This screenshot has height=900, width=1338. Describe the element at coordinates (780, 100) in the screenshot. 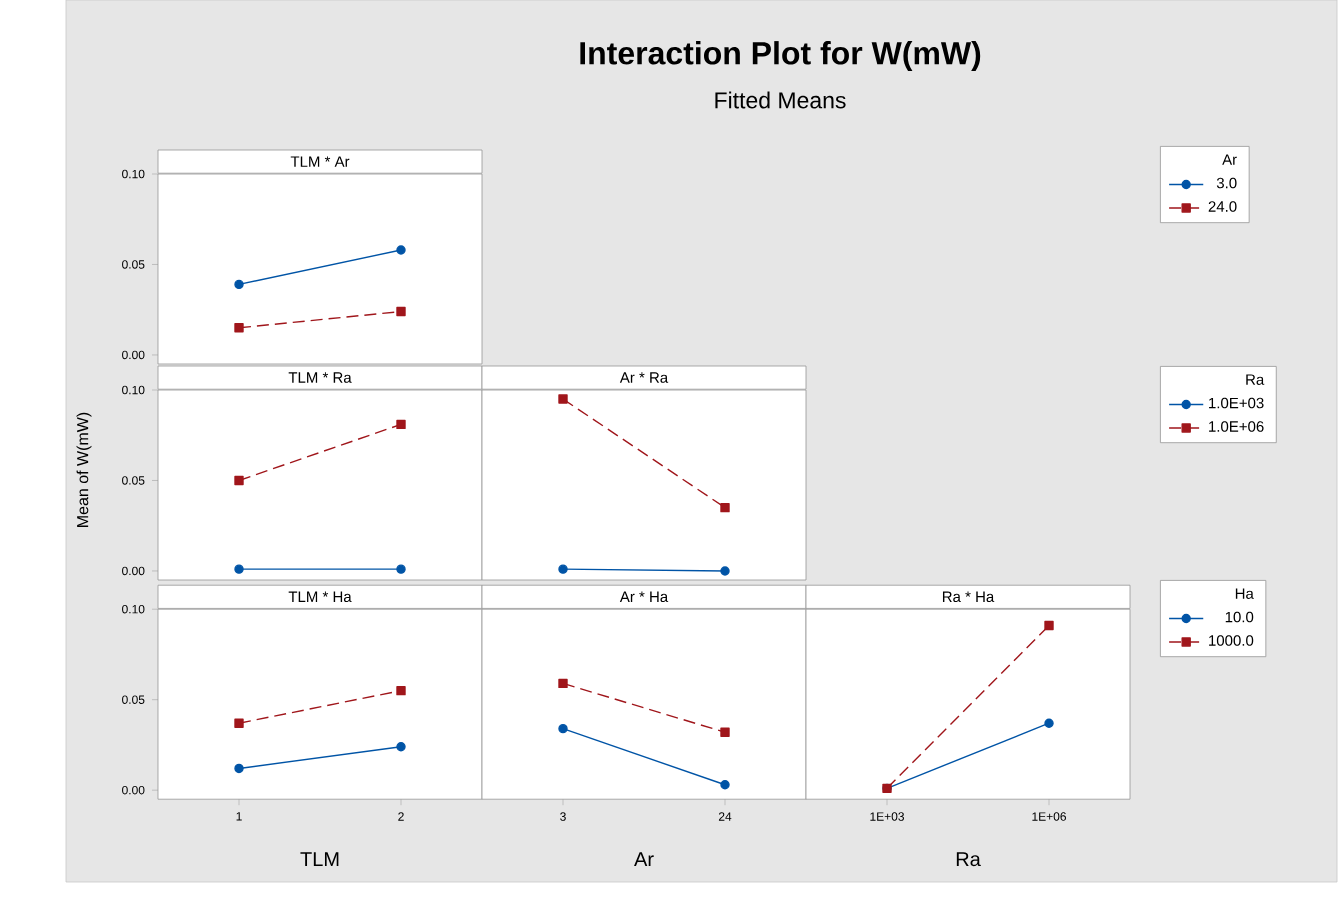

I see `text: Fitted Means` at that location.